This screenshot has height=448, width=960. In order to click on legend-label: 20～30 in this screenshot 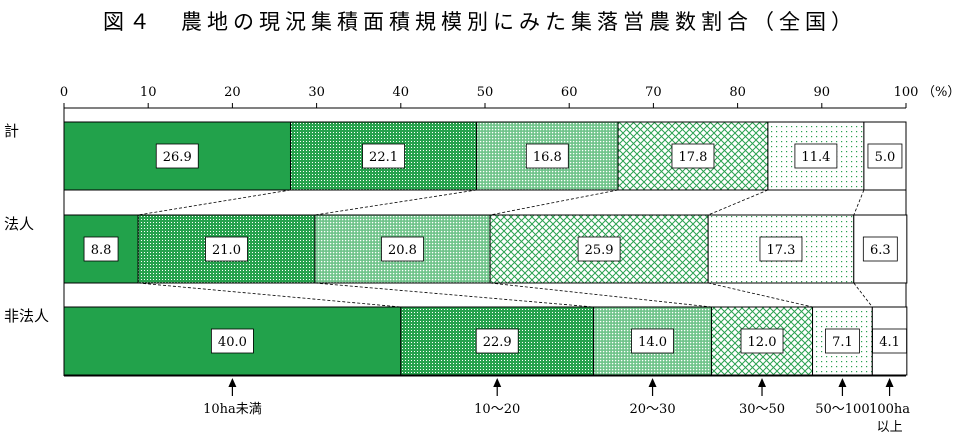, I will do `click(653, 409)`.